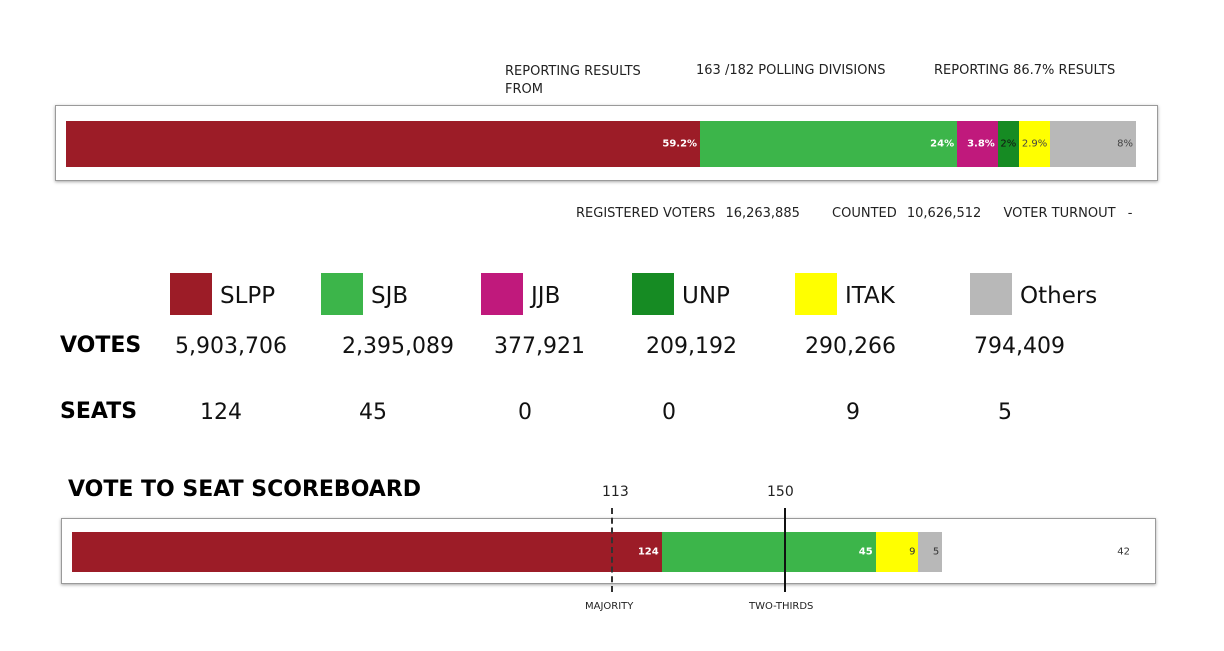  What do you see at coordinates (539, 346) in the screenshot?
I see `votes-jjb: 377,921` at bounding box center [539, 346].